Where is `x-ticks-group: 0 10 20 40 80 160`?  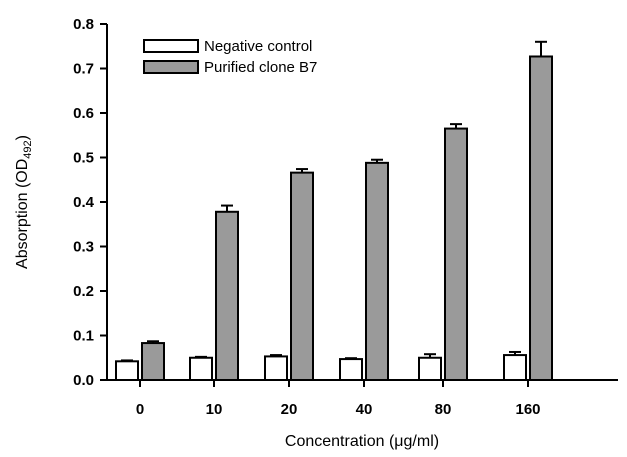 x-ticks-group: 0 10 20 40 80 160 is located at coordinates (338, 399).